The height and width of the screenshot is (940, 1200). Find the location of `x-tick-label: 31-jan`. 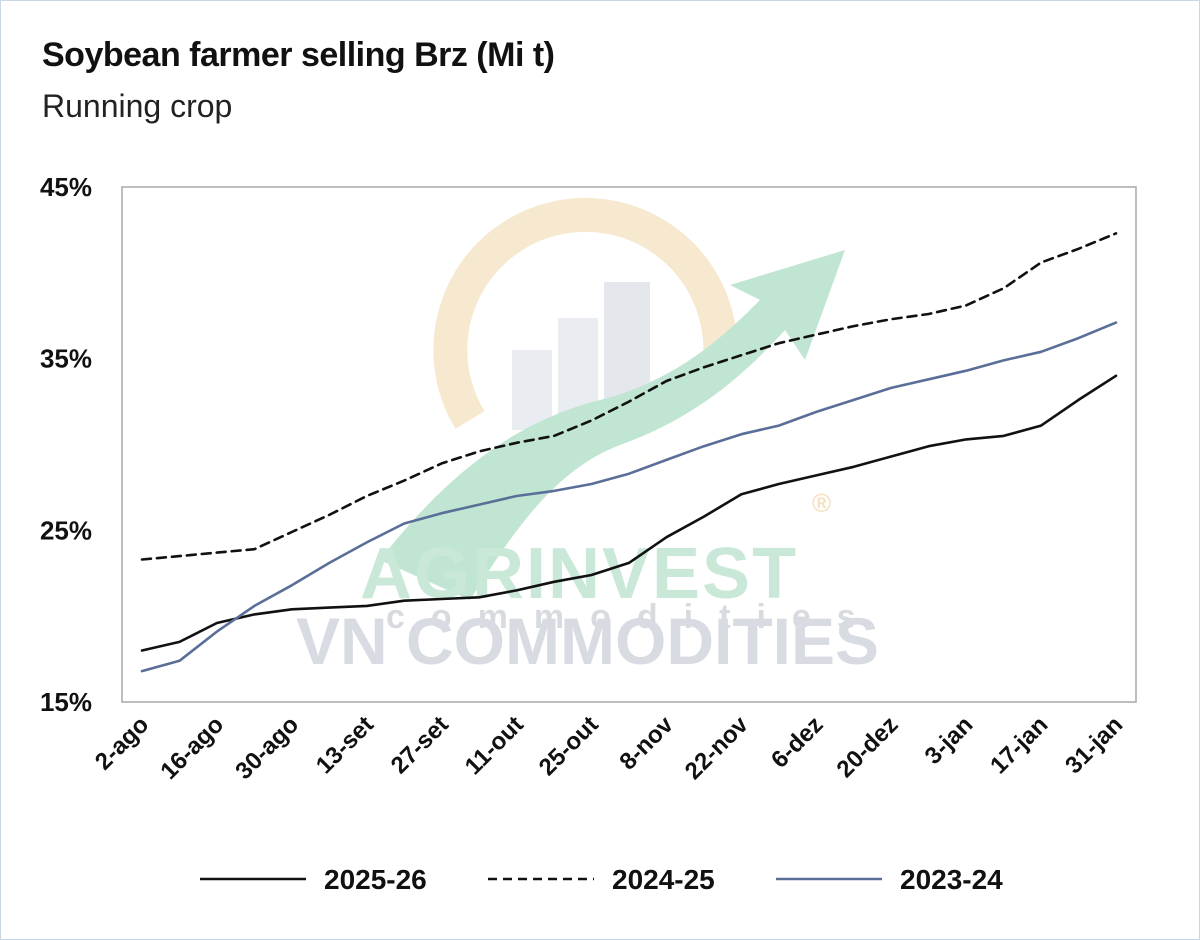

x-tick-label: 31-jan is located at coordinates (1094, 745).